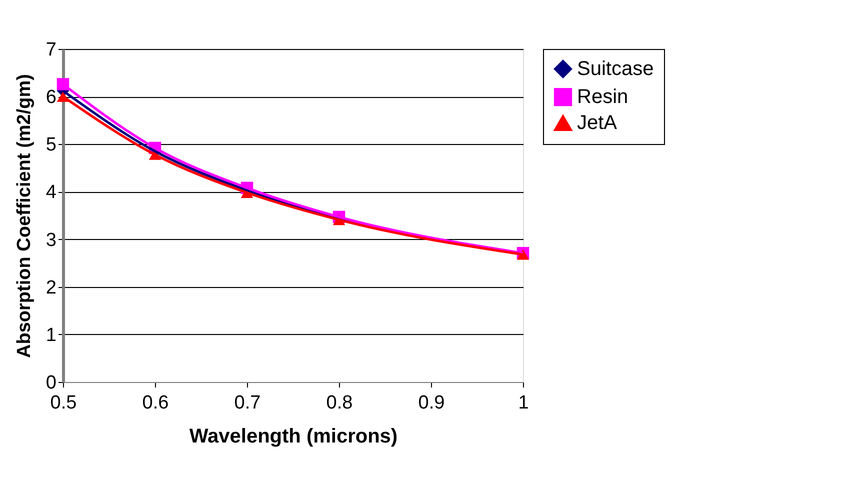 The height and width of the screenshot is (483, 851). What do you see at coordinates (51, 287) in the screenshot?
I see `y-tick-label: 2` at bounding box center [51, 287].